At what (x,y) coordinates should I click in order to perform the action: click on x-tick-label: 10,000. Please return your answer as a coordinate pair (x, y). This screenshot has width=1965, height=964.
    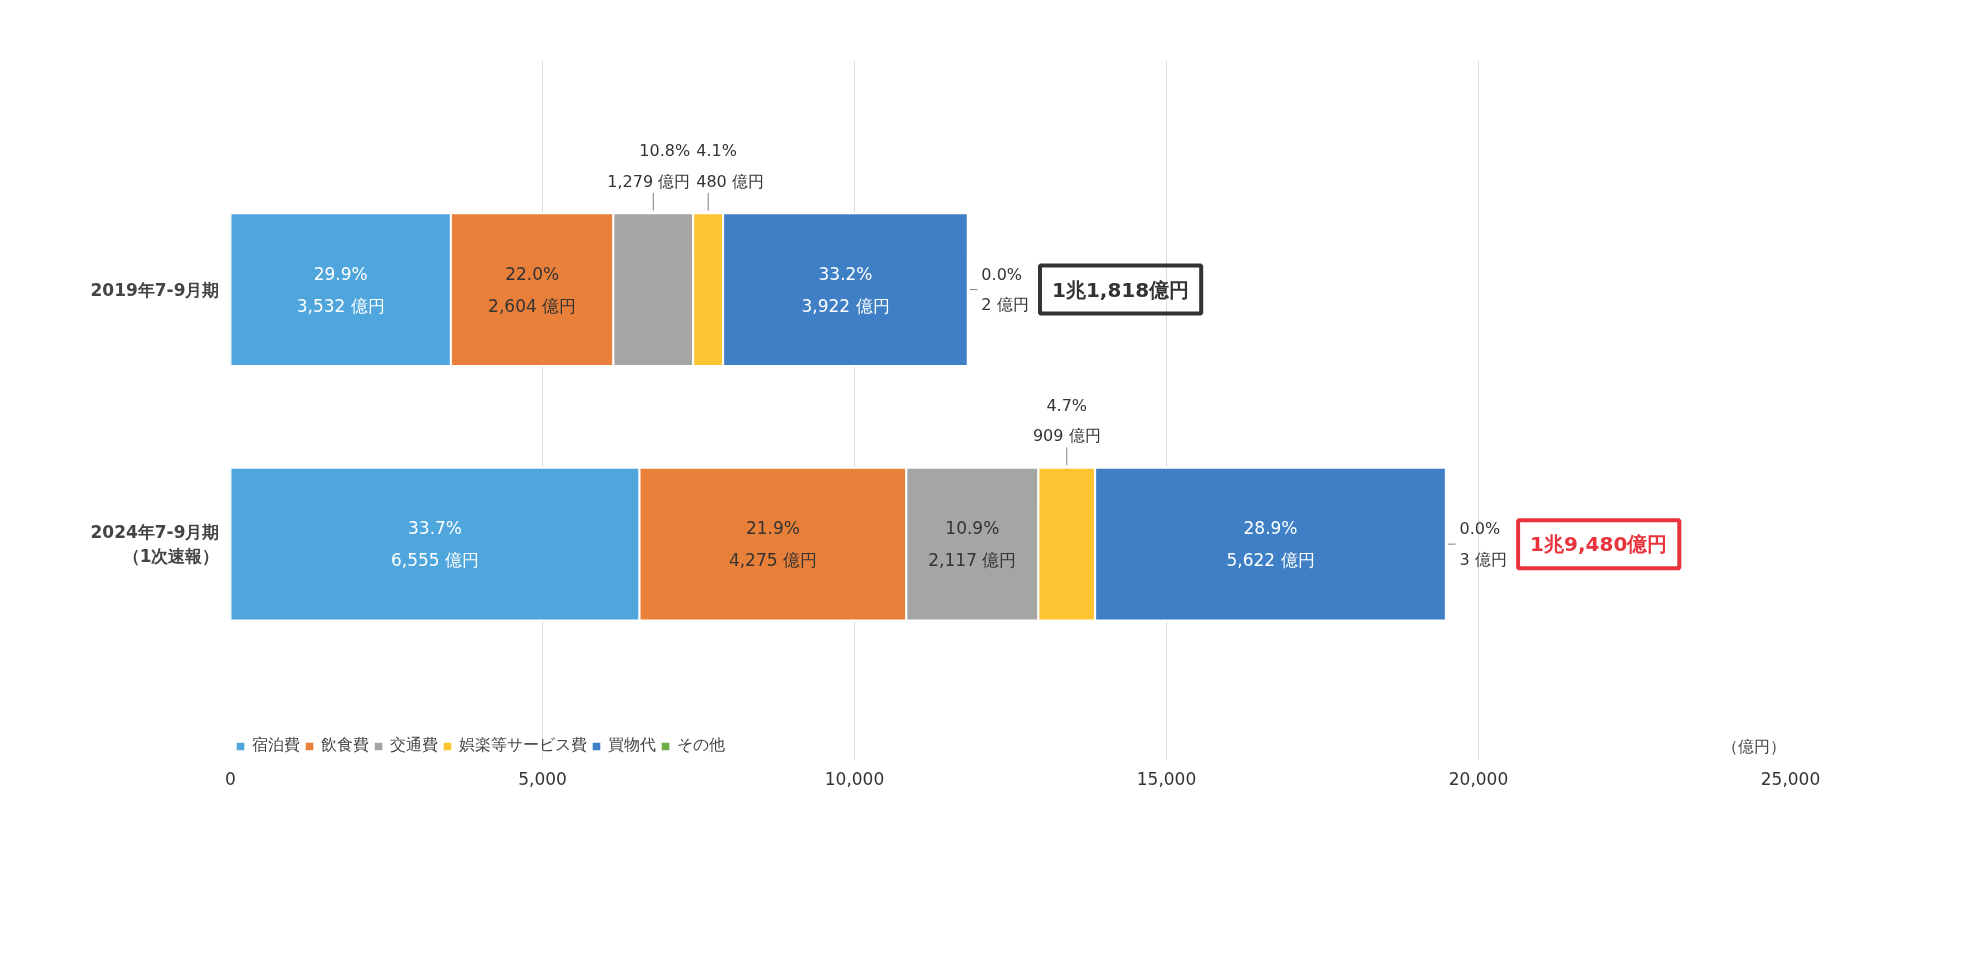
    Looking at the image, I should click on (854, 778).